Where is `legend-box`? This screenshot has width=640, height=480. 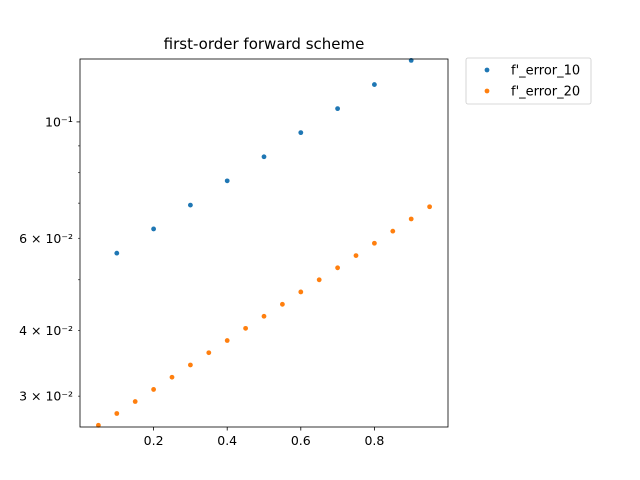
legend-box is located at coordinates (528, 81).